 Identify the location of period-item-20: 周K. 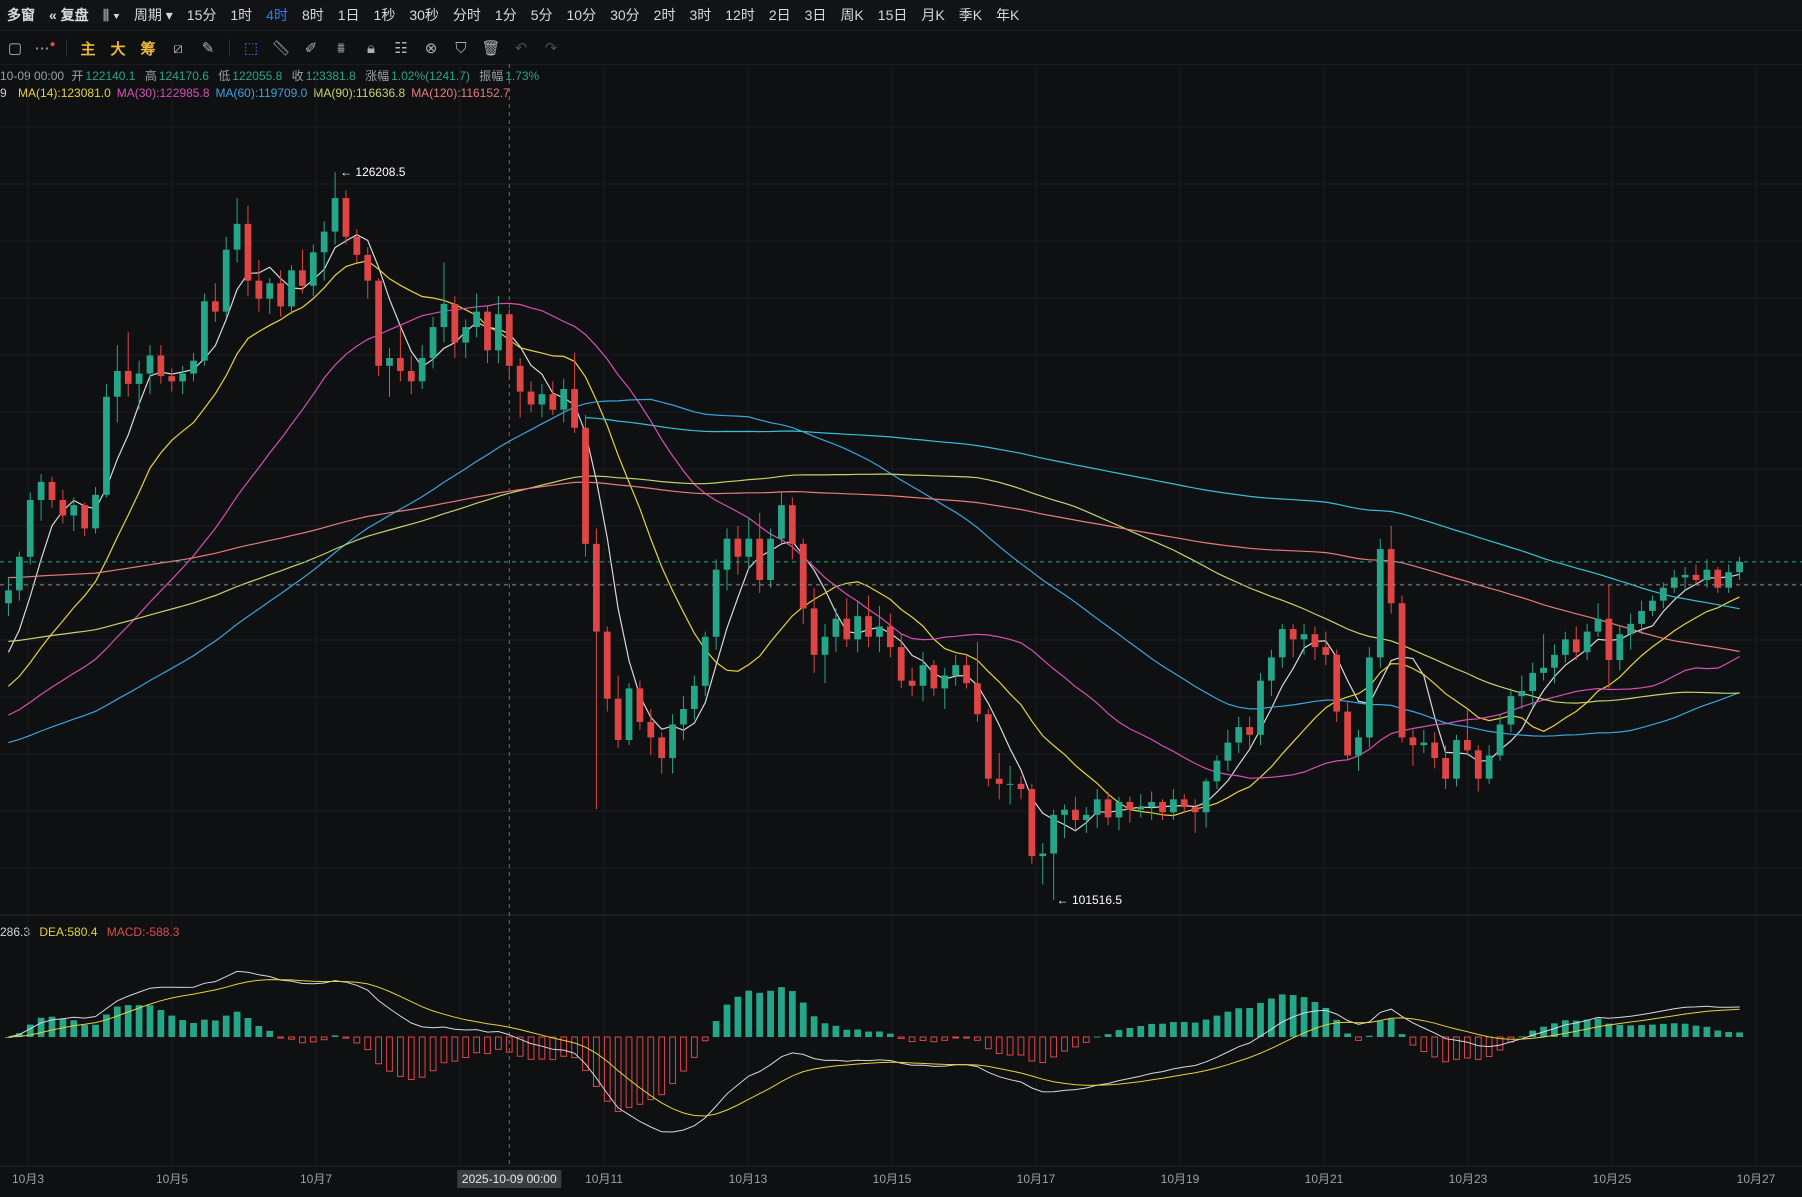
(852, 15).